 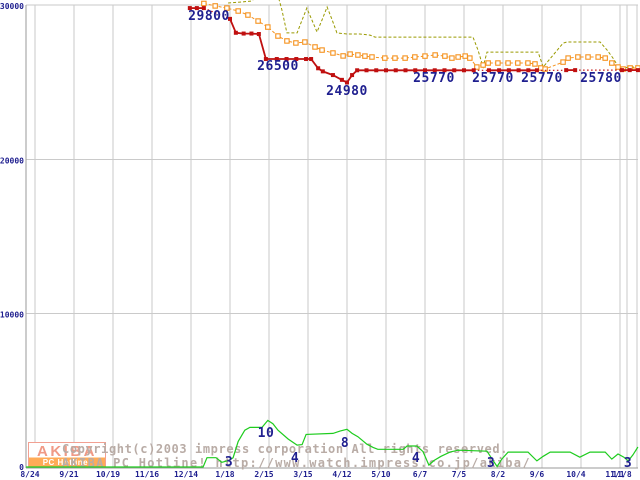 I want to click on point-annotation: 8, so click(x=345, y=443).